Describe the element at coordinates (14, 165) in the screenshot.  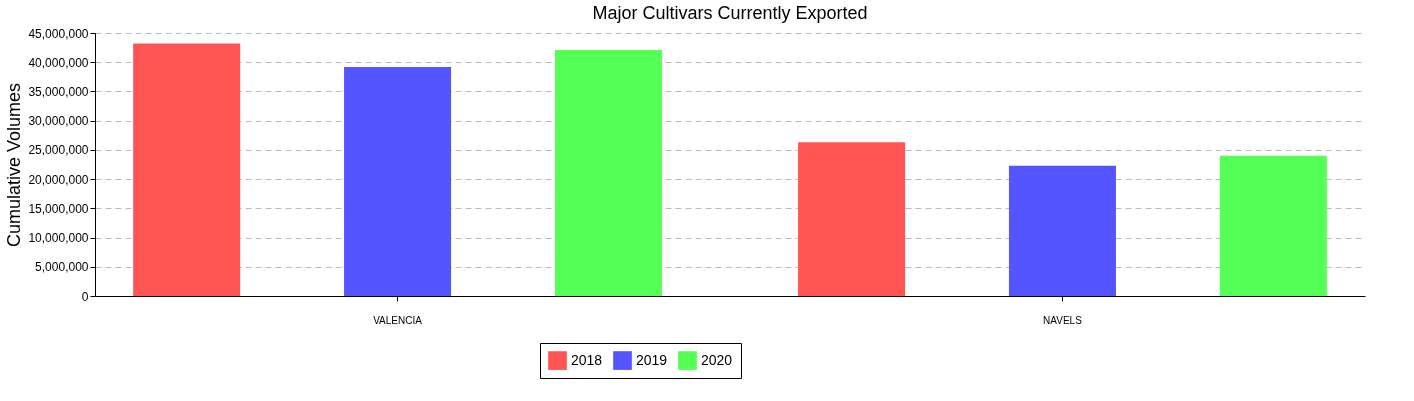
I see `y-axis-title: Cumulative Volumes` at that location.